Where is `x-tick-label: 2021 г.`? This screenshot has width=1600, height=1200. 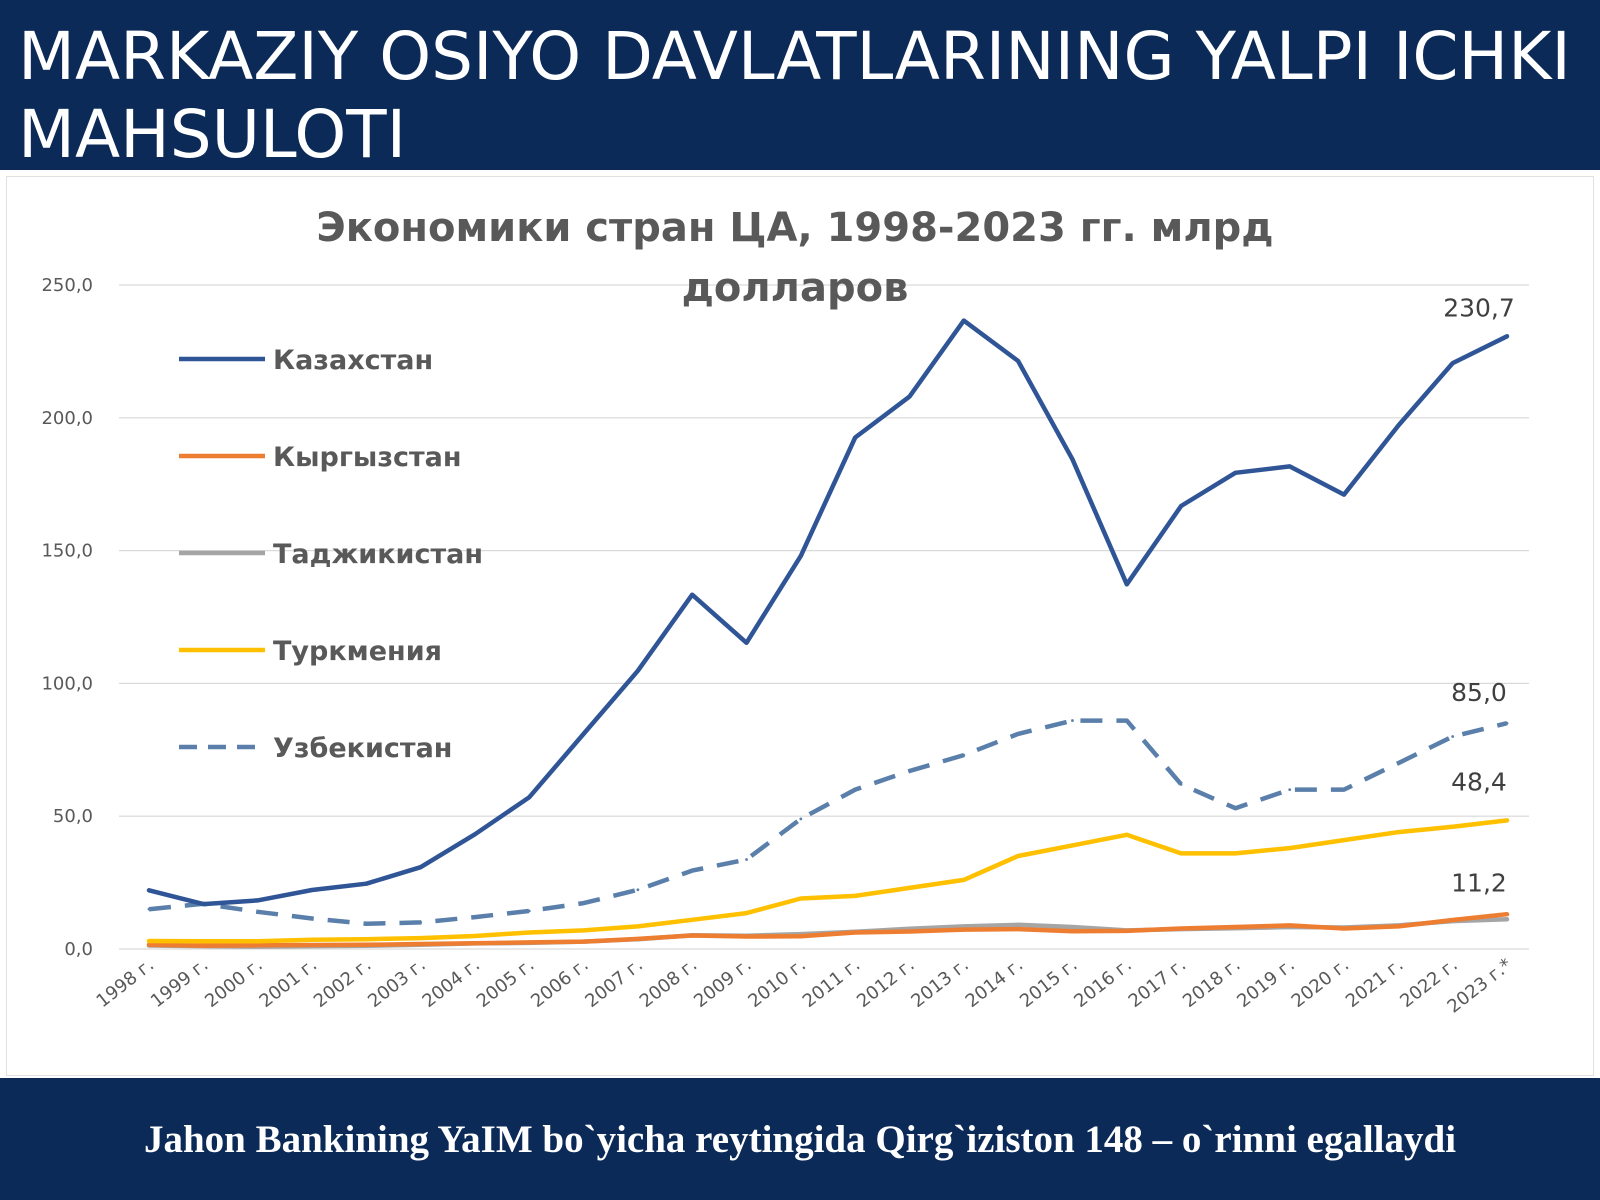
x-tick-label: 2021 г. is located at coordinates (1375, 983).